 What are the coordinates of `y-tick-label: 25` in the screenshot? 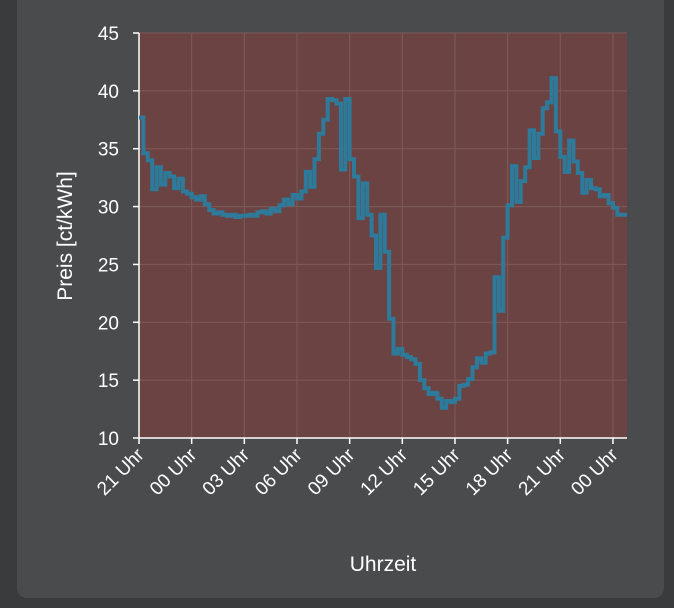 It's located at (108, 265).